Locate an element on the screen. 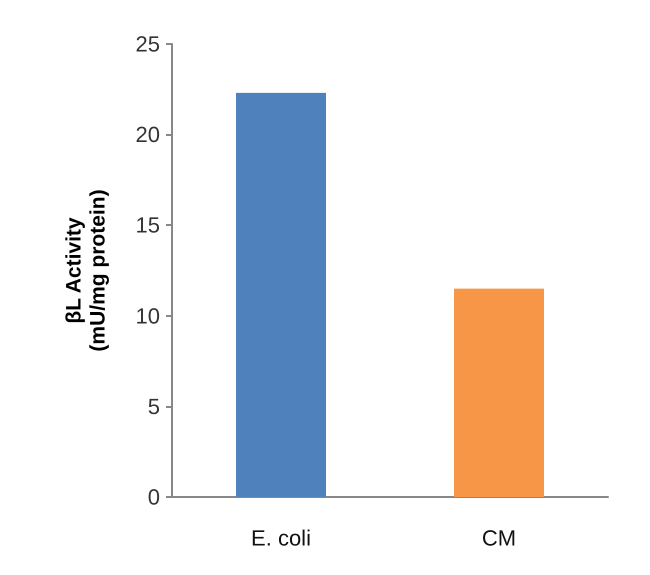  y-tick-label: 25 is located at coordinates (148, 44).